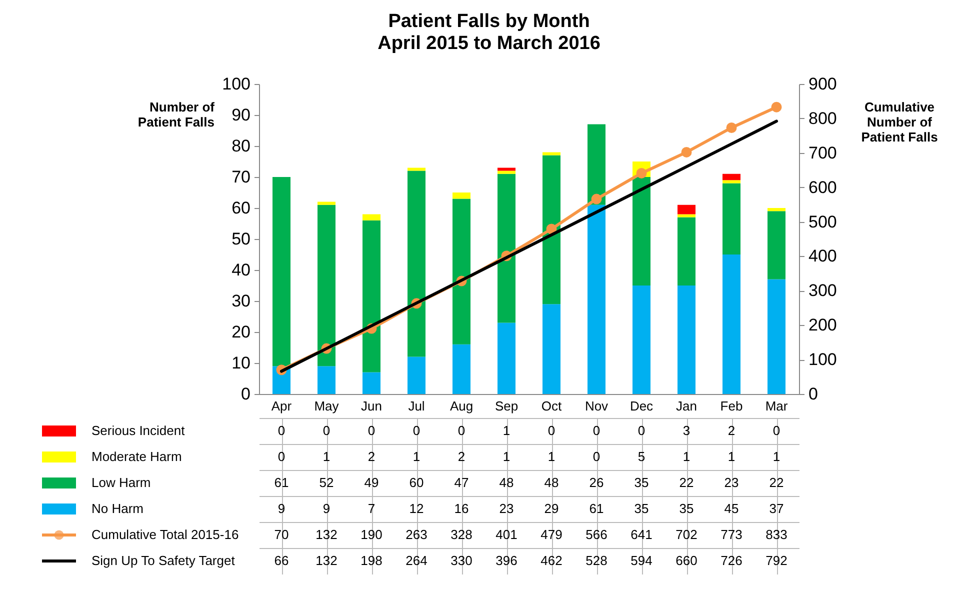 The image size is (971, 616). I want to click on y-axis-title: Number of Patient Falls, so click(177, 115).